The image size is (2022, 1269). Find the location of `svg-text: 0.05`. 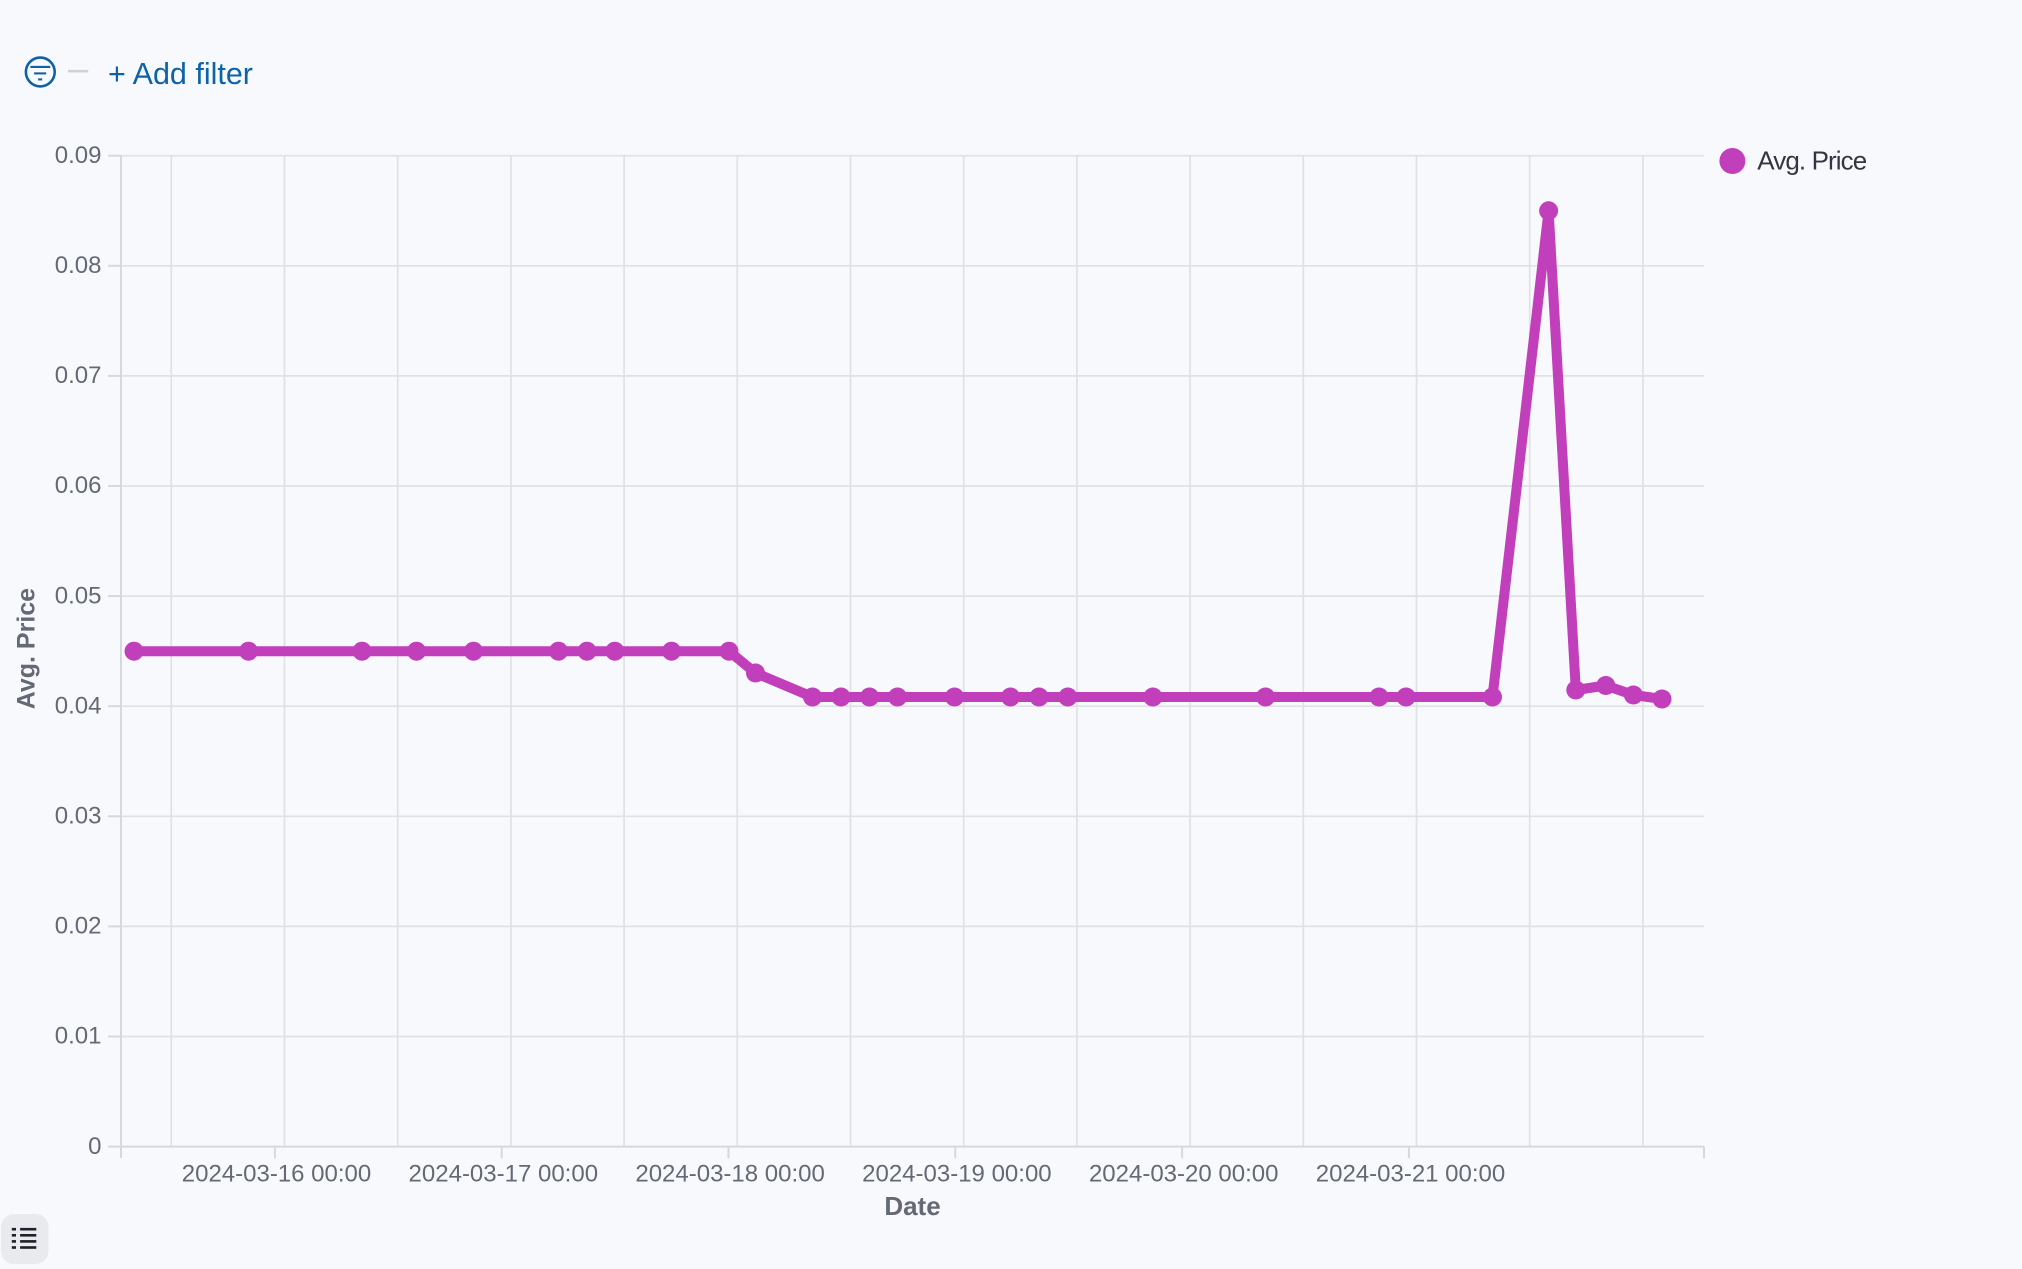

svg-text: 0.05 is located at coordinates (78, 595).